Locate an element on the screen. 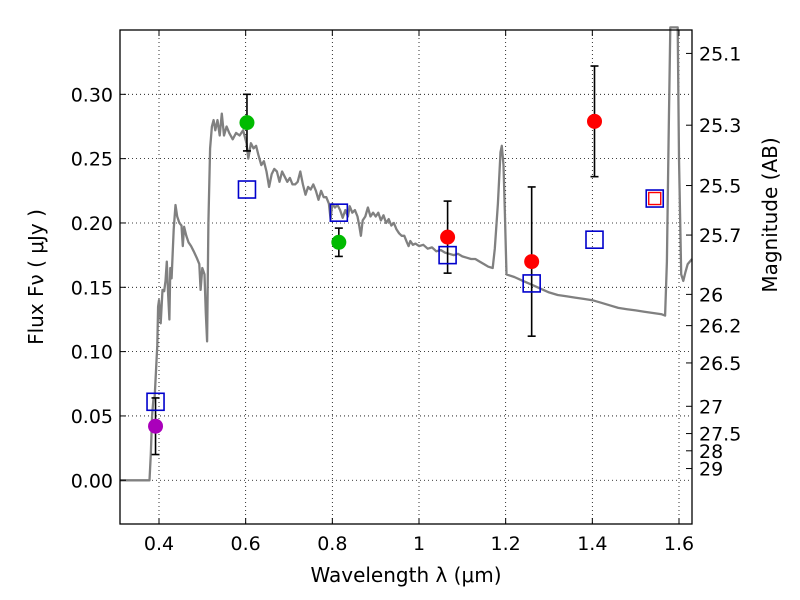 Image resolution: width=800 pixels, height=600 pixels. y-tick-label: 0.20 is located at coordinates (92, 224).